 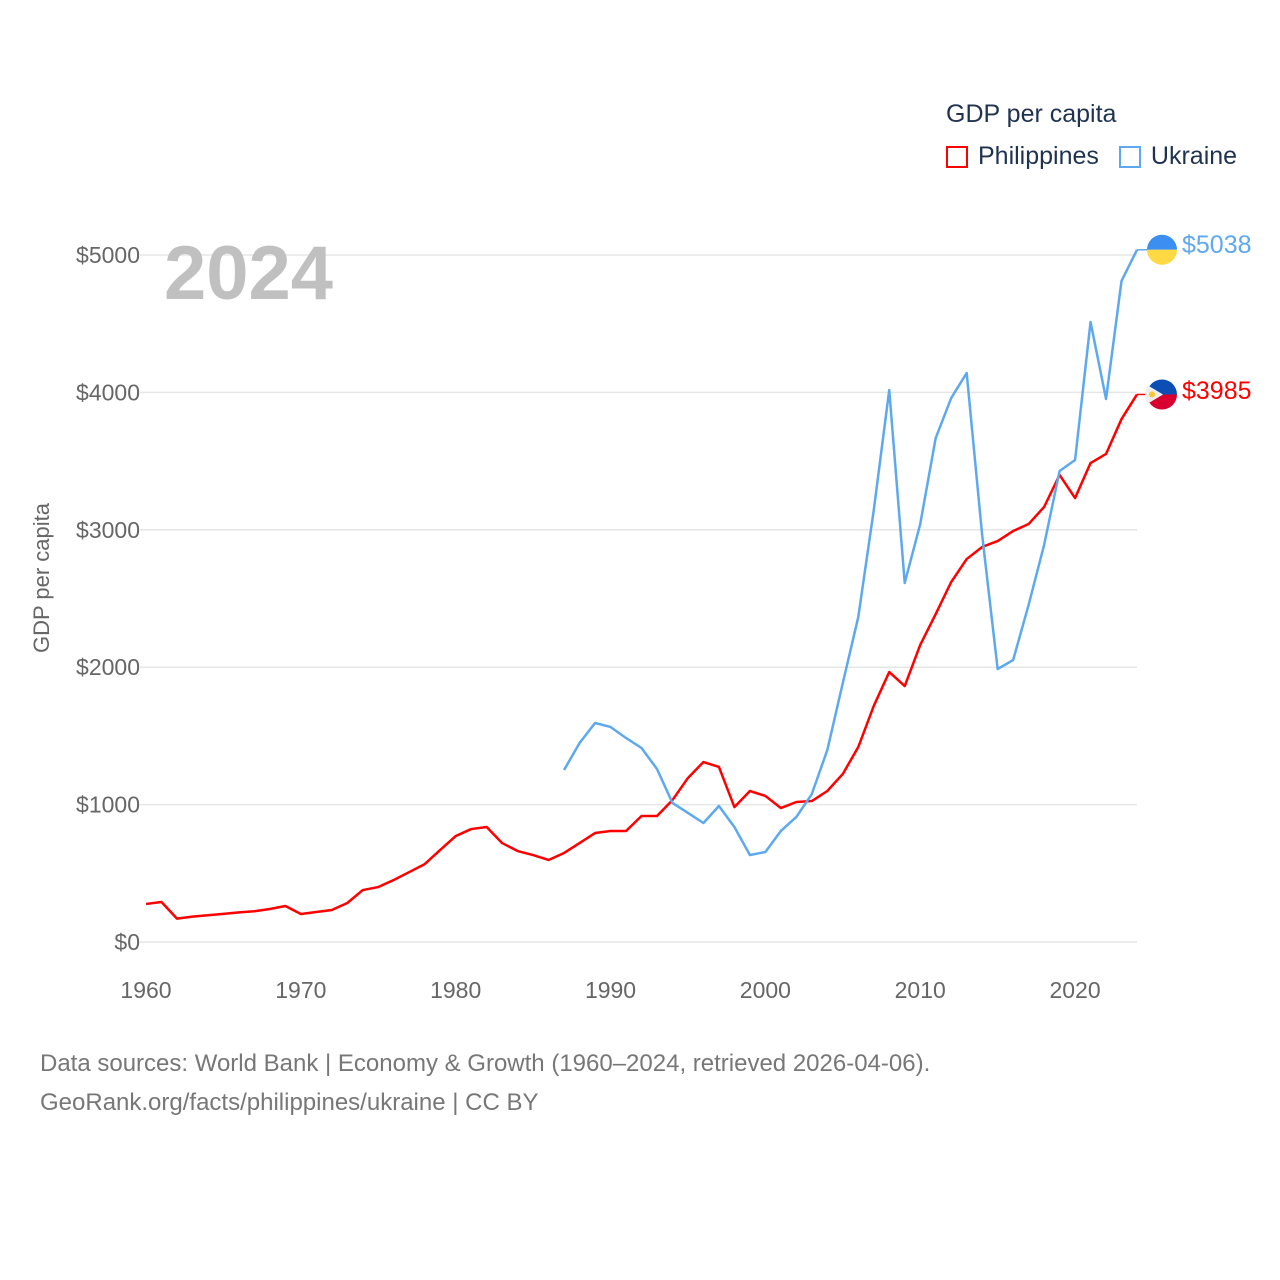 What do you see at coordinates (1038, 156) in the screenshot?
I see `legend-label-philippines: Philippines` at bounding box center [1038, 156].